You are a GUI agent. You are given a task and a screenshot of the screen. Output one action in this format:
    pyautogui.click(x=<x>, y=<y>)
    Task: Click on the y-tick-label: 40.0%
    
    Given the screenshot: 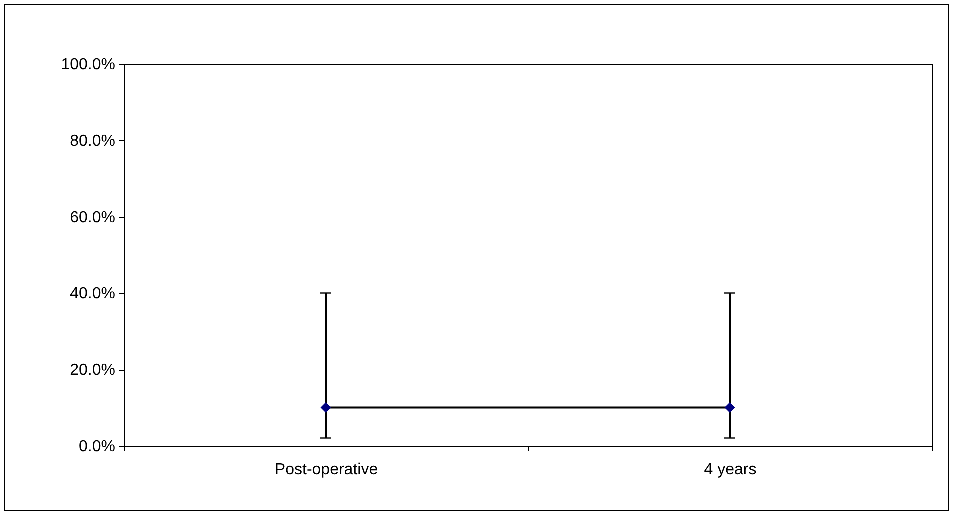 What is the action you would take?
    pyautogui.click(x=93, y=294)
    